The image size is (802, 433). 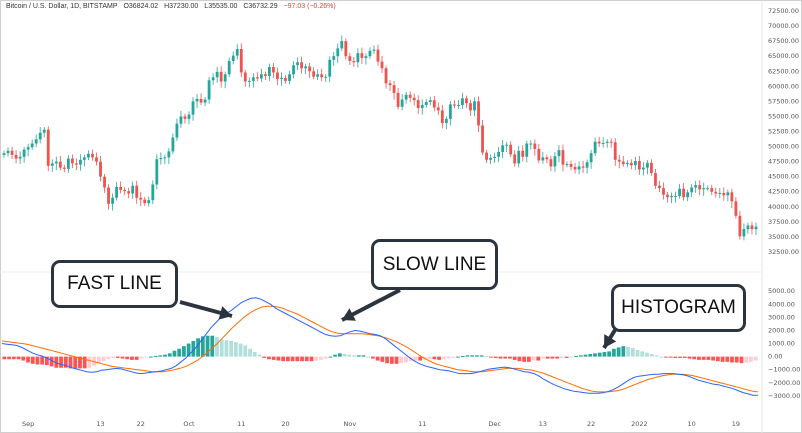 What do you see at coordinates (639, 424) in the screenshot?
I see `time-tick-label: 2022` at bounding box center [639, 424].